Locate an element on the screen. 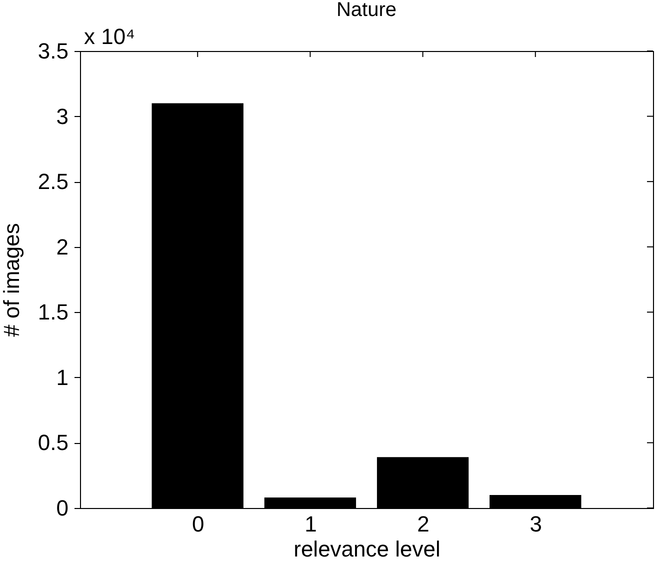  y-tick-label: 0 is located at coordinates (62, 508).